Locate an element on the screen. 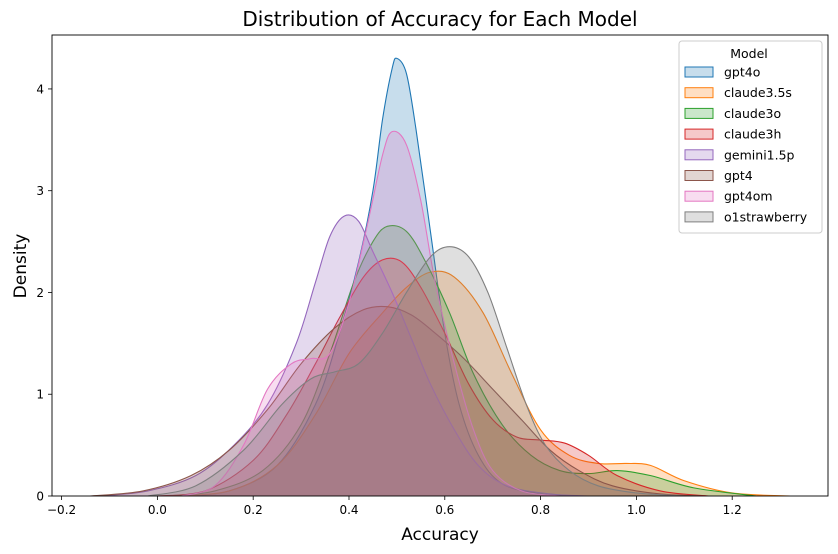 This screenshot has width=838, height=554. legend-label-gpt4om: gpt4om is located at coordinates (748, 196).